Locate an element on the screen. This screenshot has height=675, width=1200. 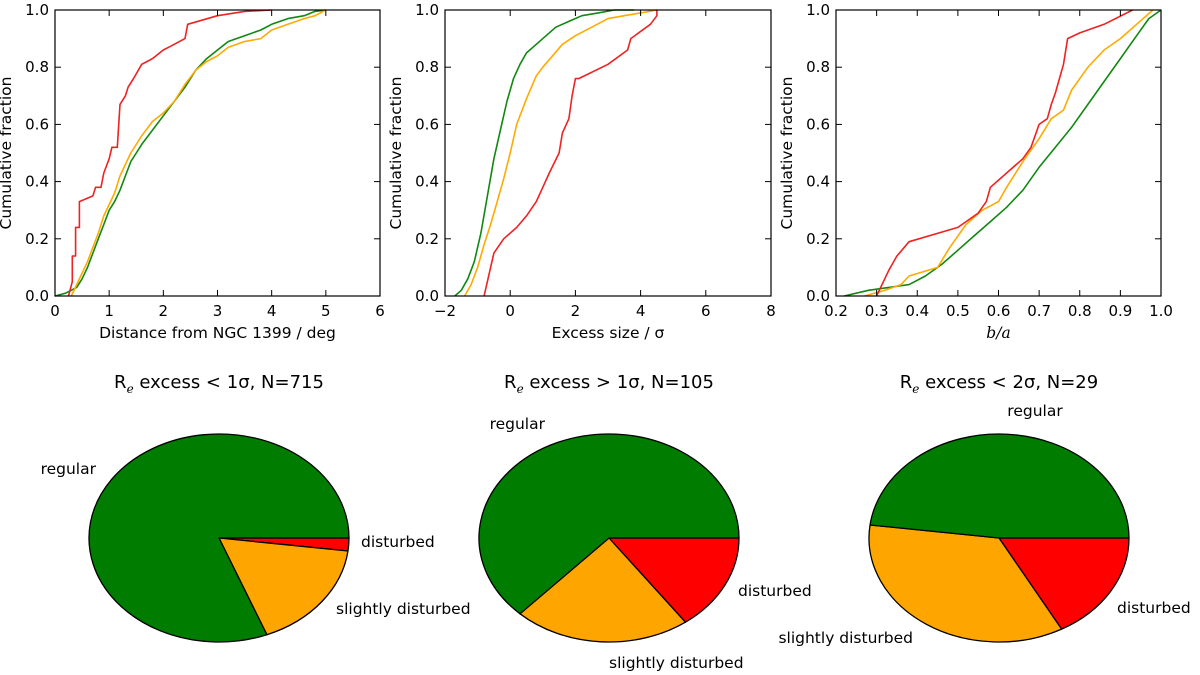
x-tick-label: 0.2 is located at coordinates (836, 311).